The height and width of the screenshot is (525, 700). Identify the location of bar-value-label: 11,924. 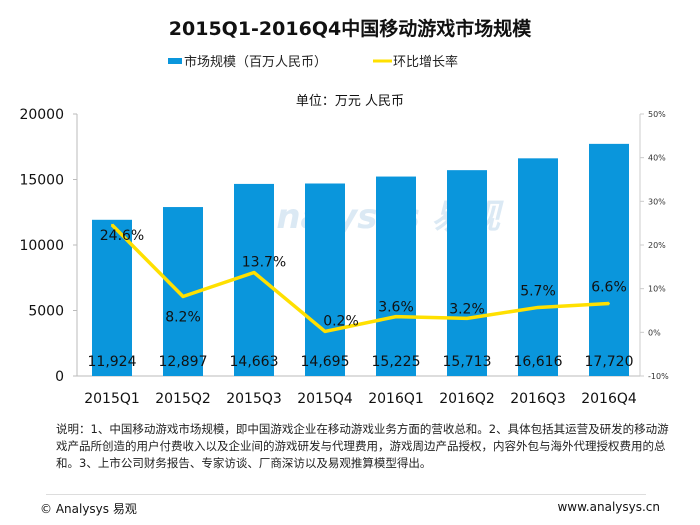
(112, 362).